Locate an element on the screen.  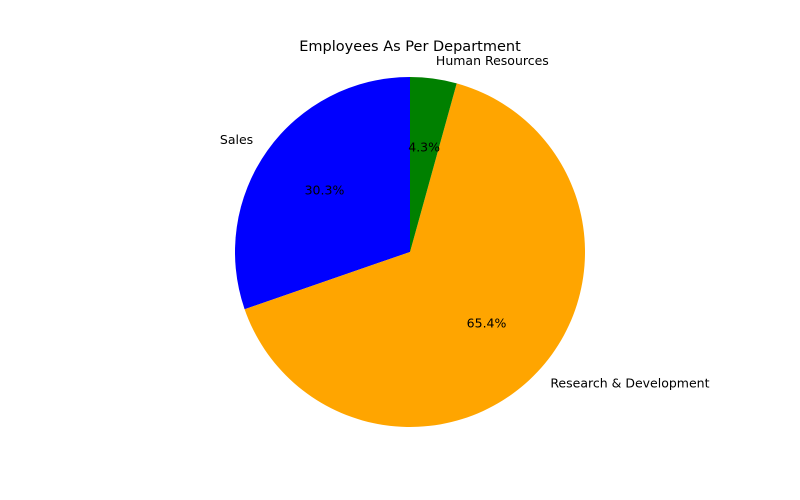
slice-label-human-resources: Human Resources is located at coordinates (492, 60).